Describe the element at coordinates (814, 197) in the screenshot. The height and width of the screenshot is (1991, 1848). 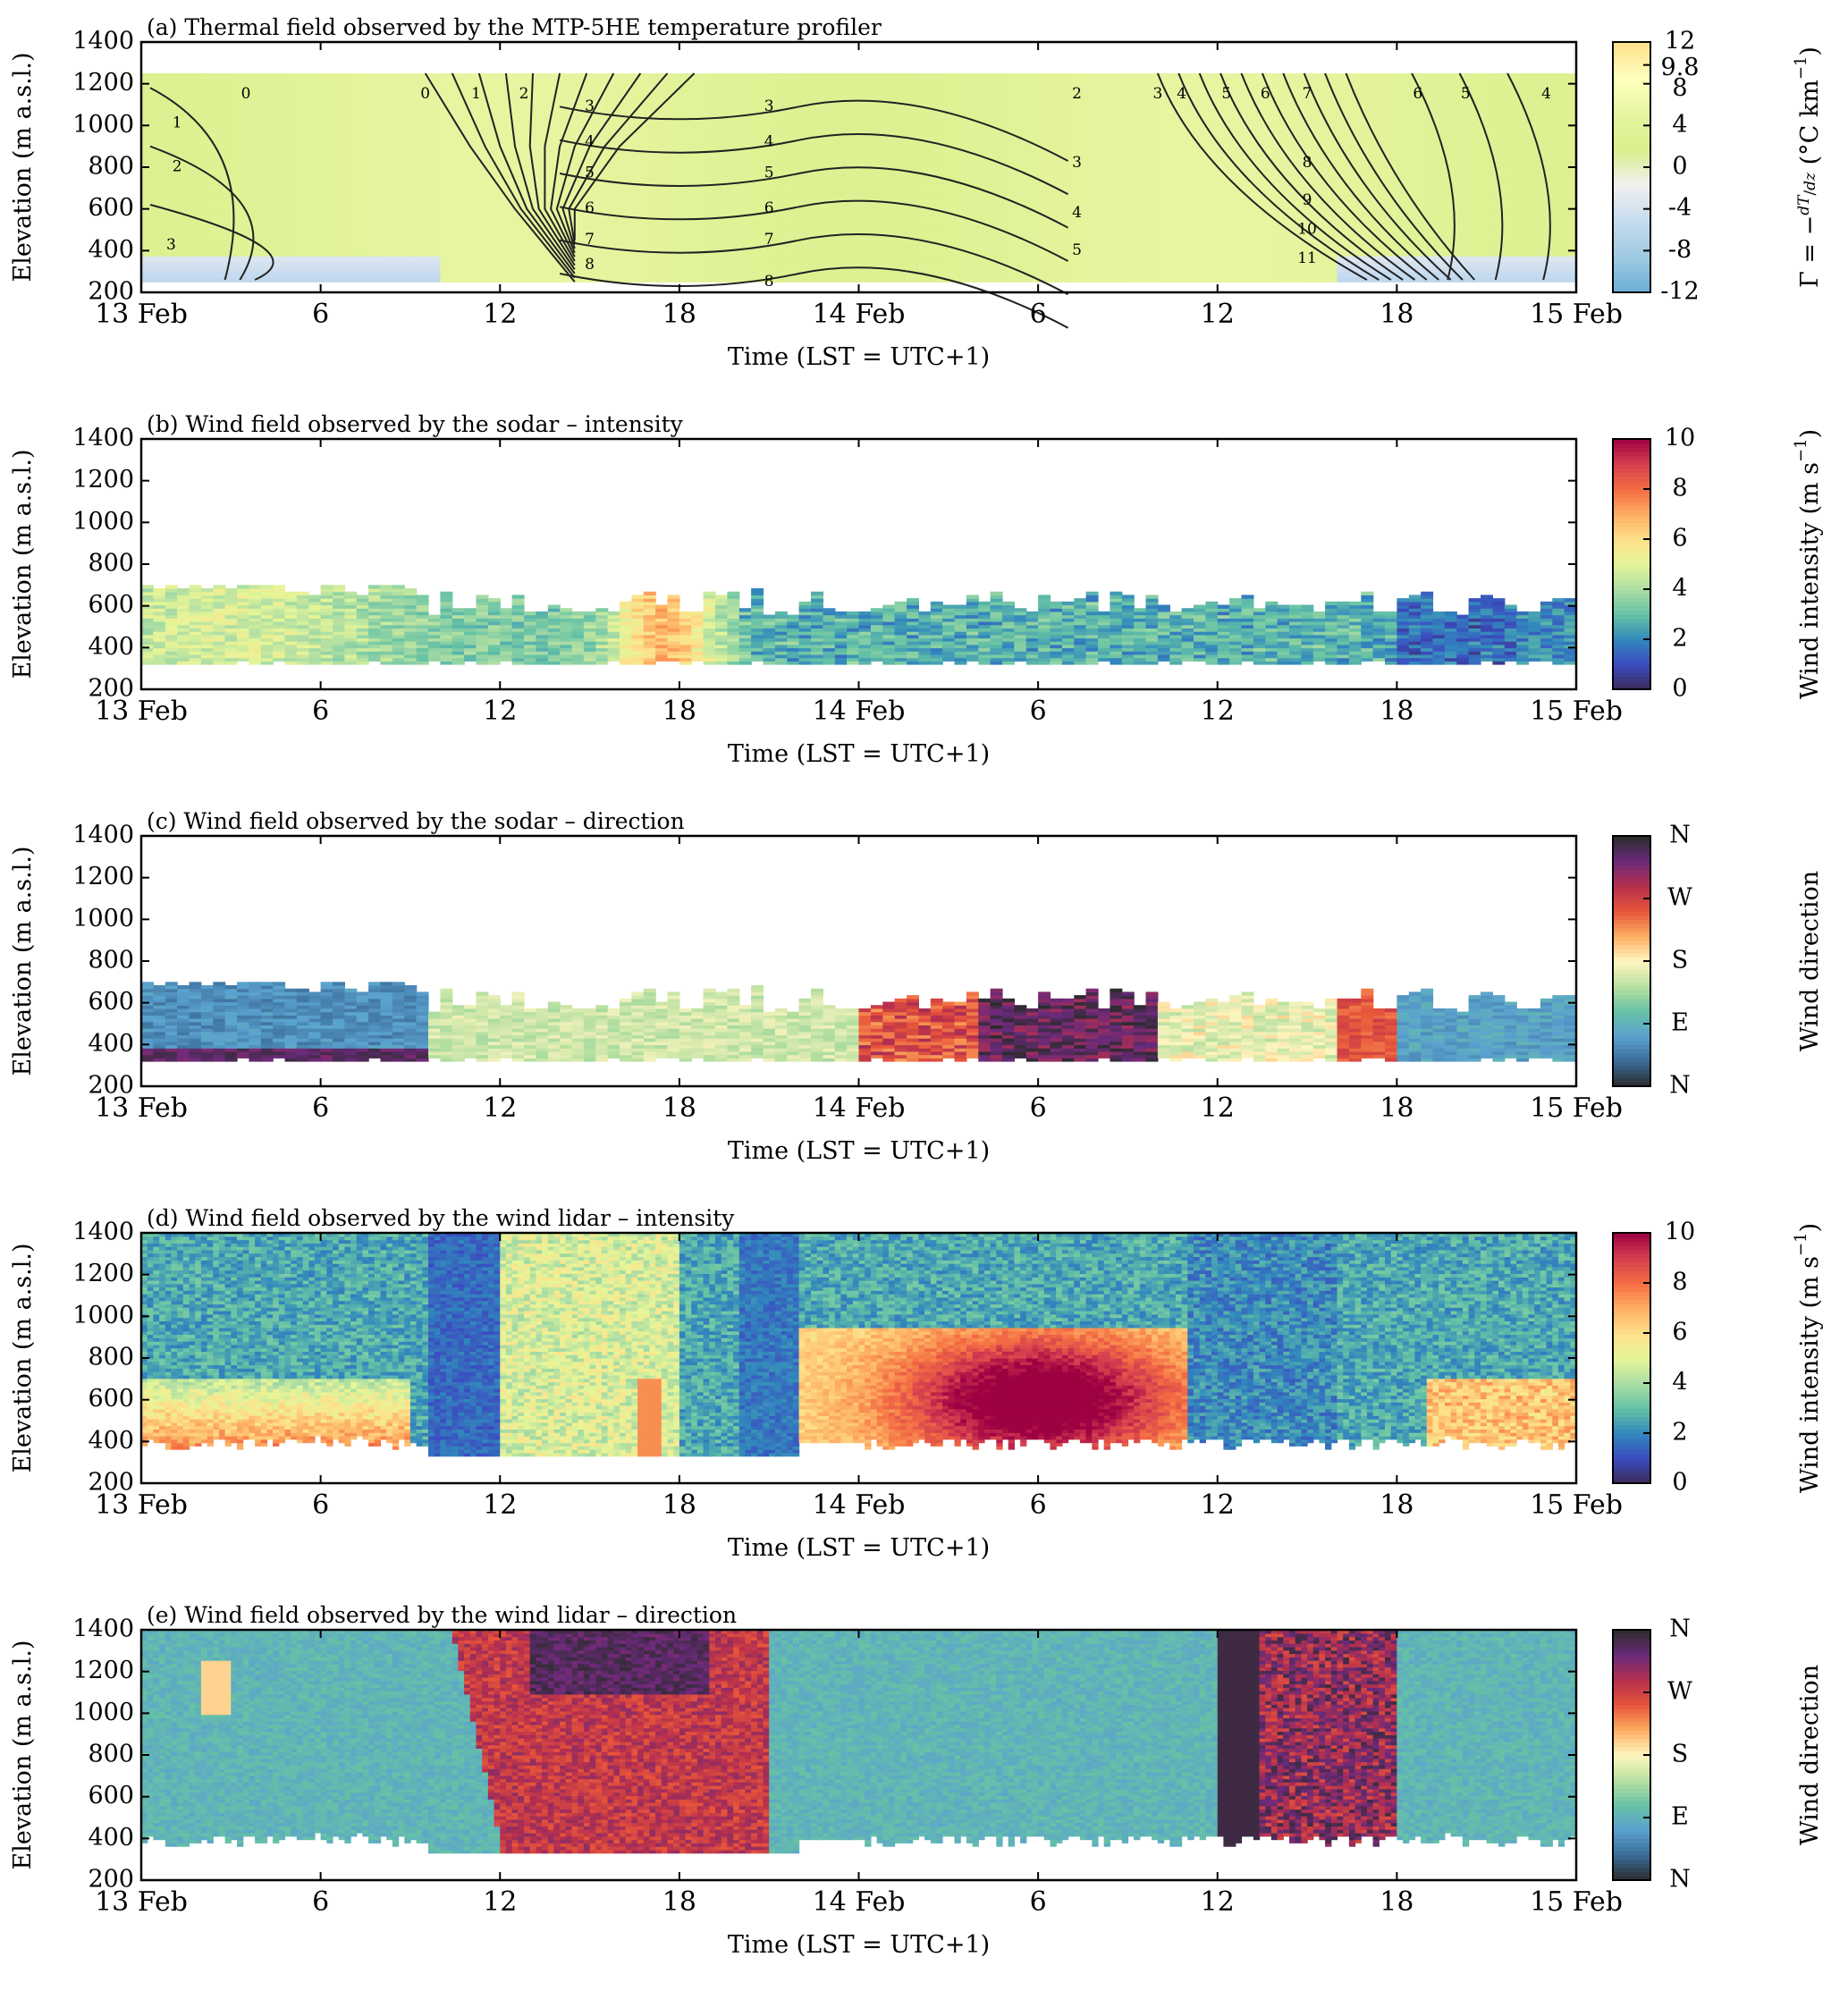
I see `contour-line` at that location.